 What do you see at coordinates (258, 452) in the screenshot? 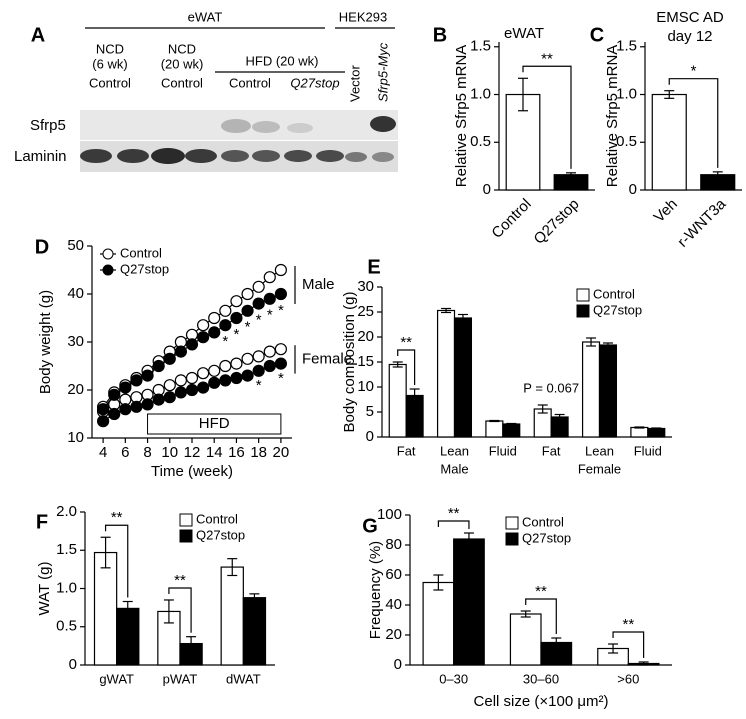
I see `x-tick-label: 18` at bounding box center [258, 452].